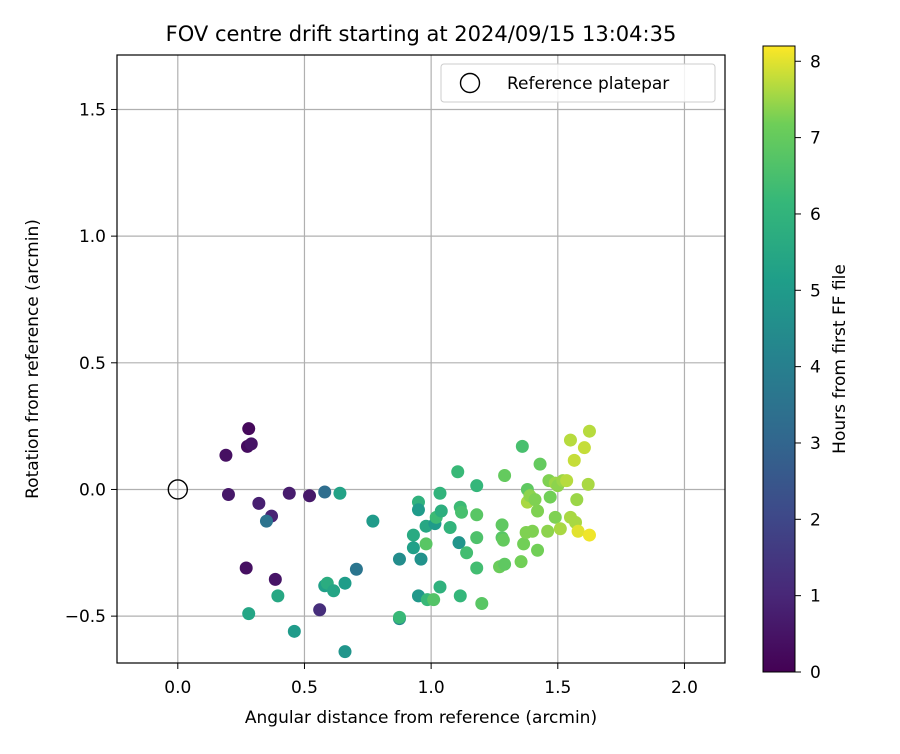  What do you see at coordinates (557, 688) in the screenshot?
I see `x-tick-label: 1.5` at bounding box center [557, 688].